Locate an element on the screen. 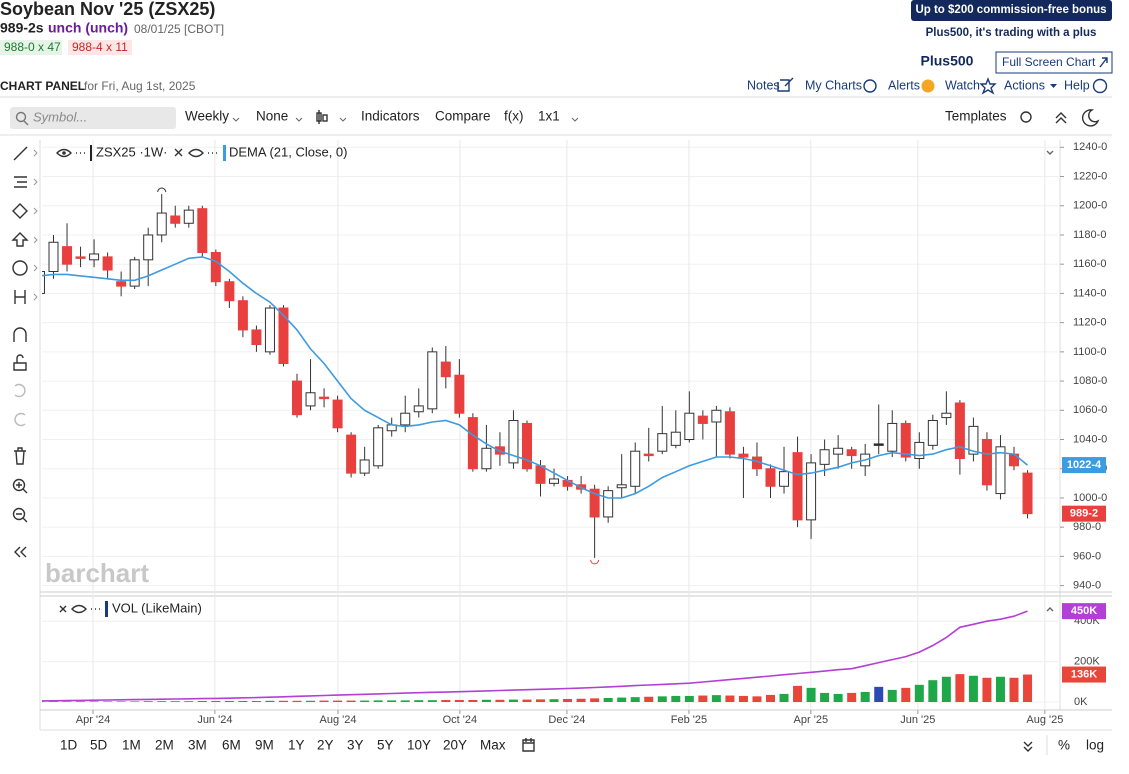  period-button: 1M is located at coordinates (131, 745).